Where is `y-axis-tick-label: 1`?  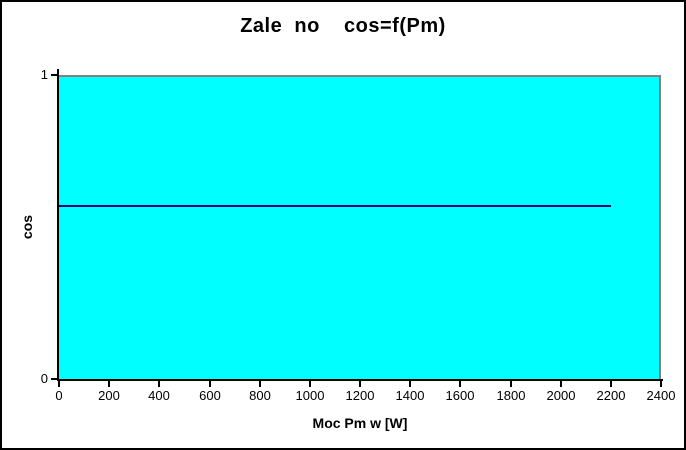
y-axis-tick-label: 1 is located at coordinates (44, 74).